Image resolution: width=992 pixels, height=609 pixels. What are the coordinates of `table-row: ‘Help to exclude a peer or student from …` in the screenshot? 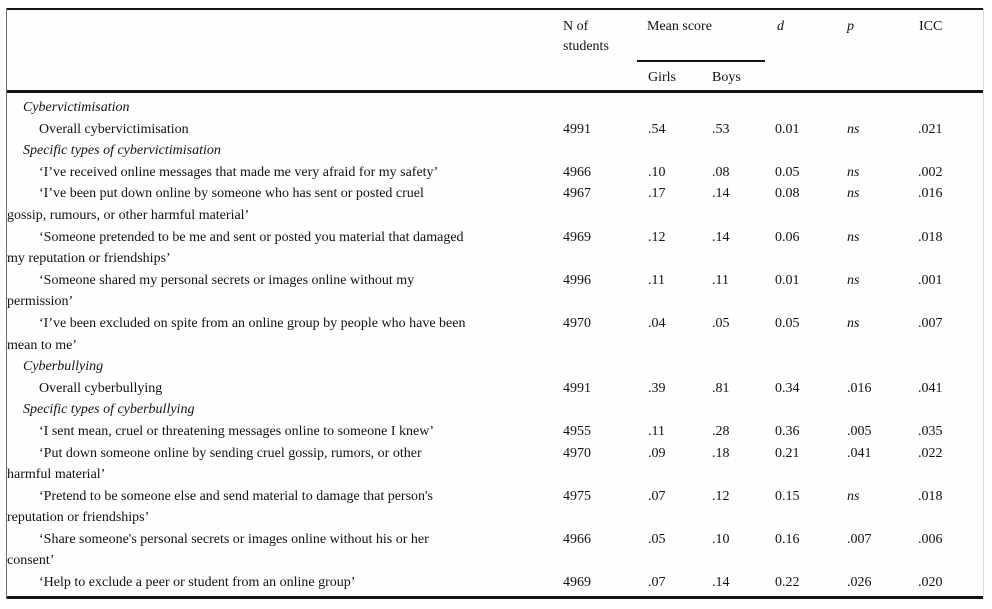 It's located at (495, 583).